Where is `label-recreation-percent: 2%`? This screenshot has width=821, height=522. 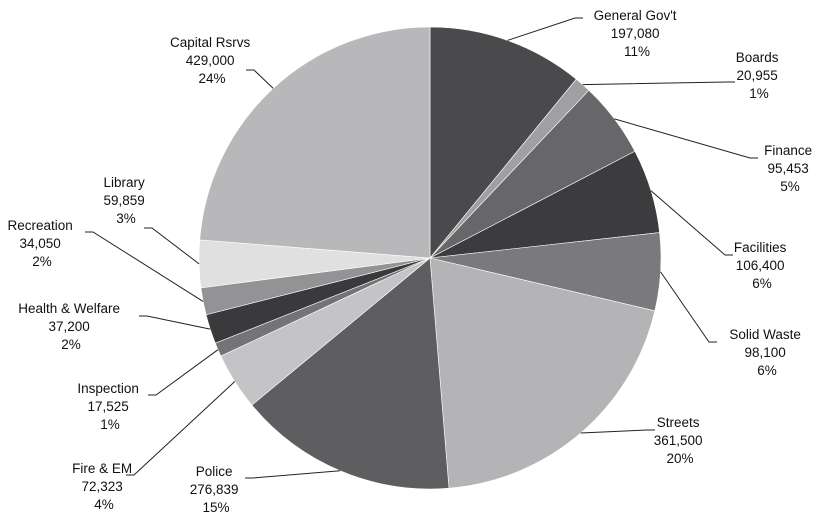
label-recreation-percent: 2% is located at coordinates (42, 261).